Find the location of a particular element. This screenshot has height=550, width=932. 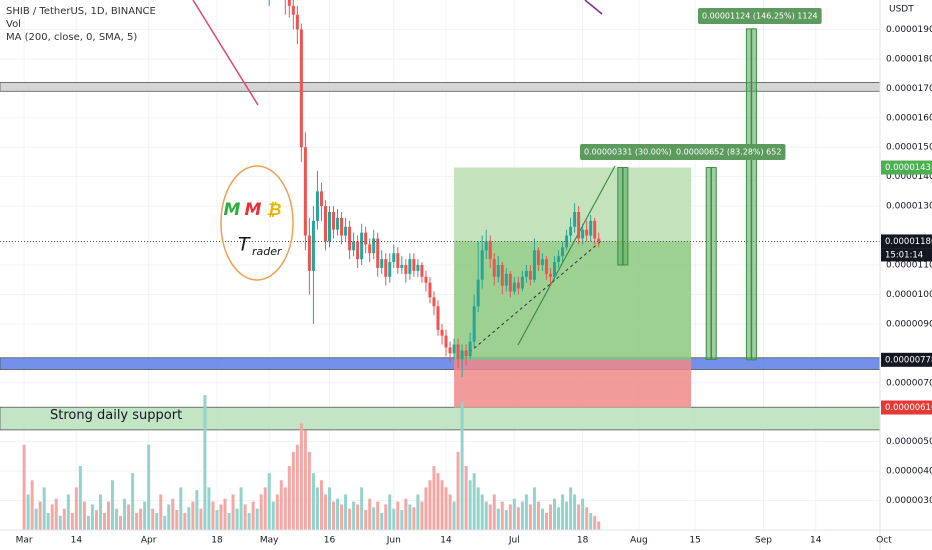

logo-letter: ₿ is located at coordinates (274, 210).